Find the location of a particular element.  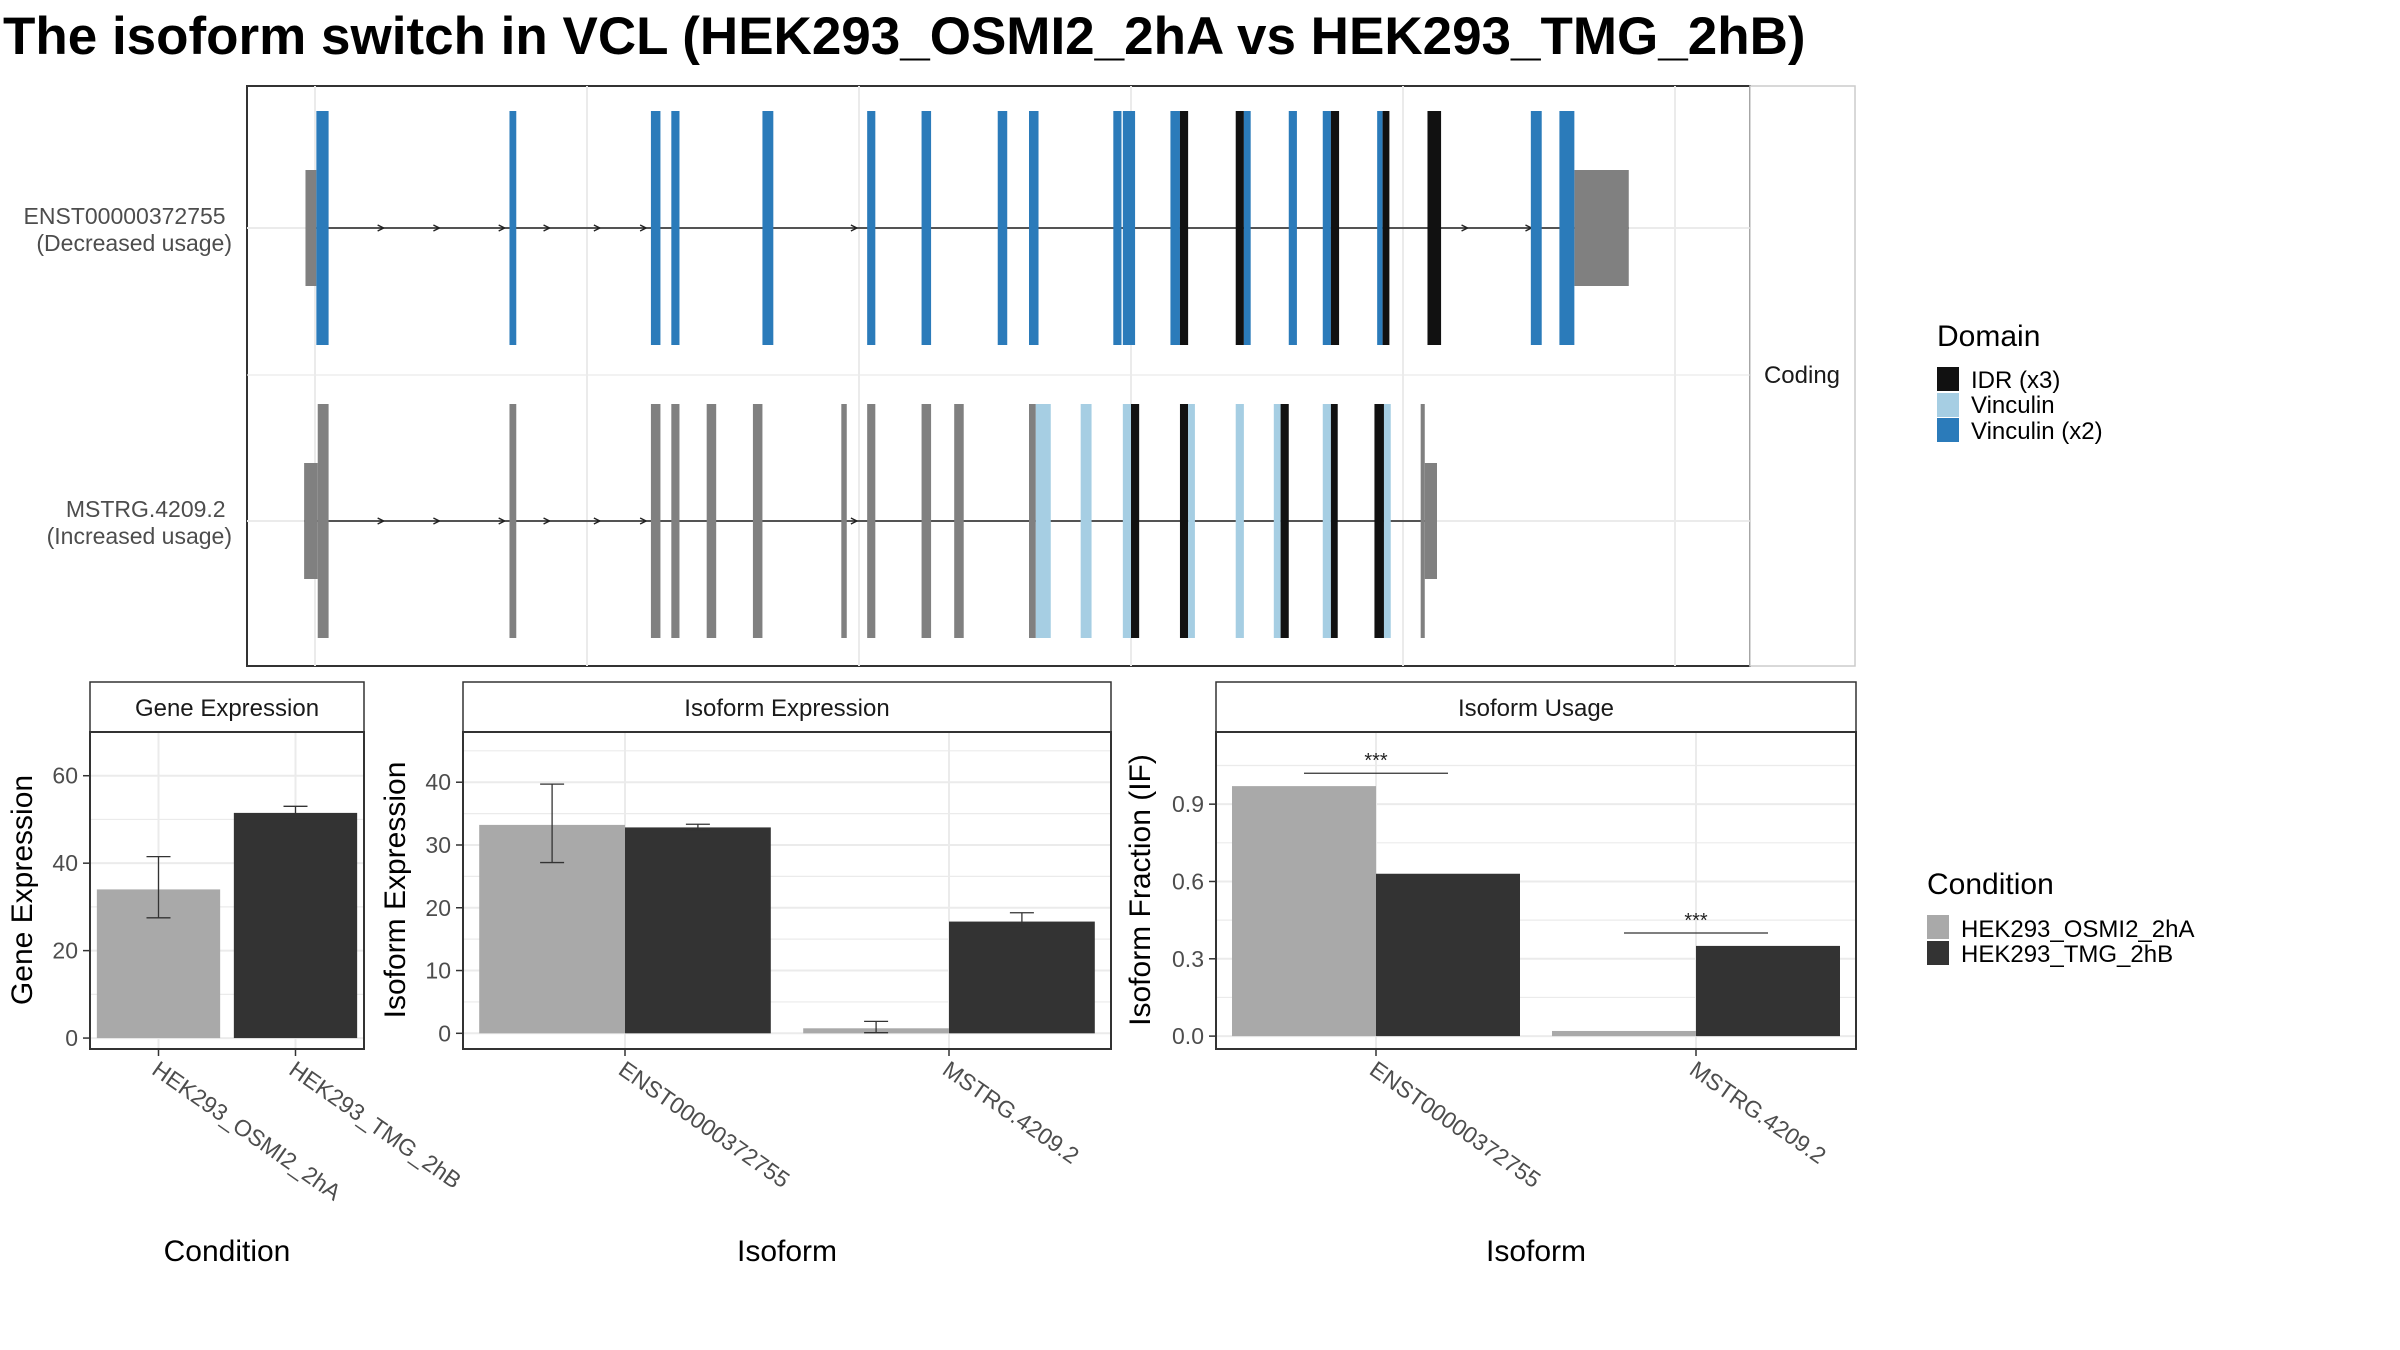

legend-swatch-condition-a is located at coordinates (1938, 927).